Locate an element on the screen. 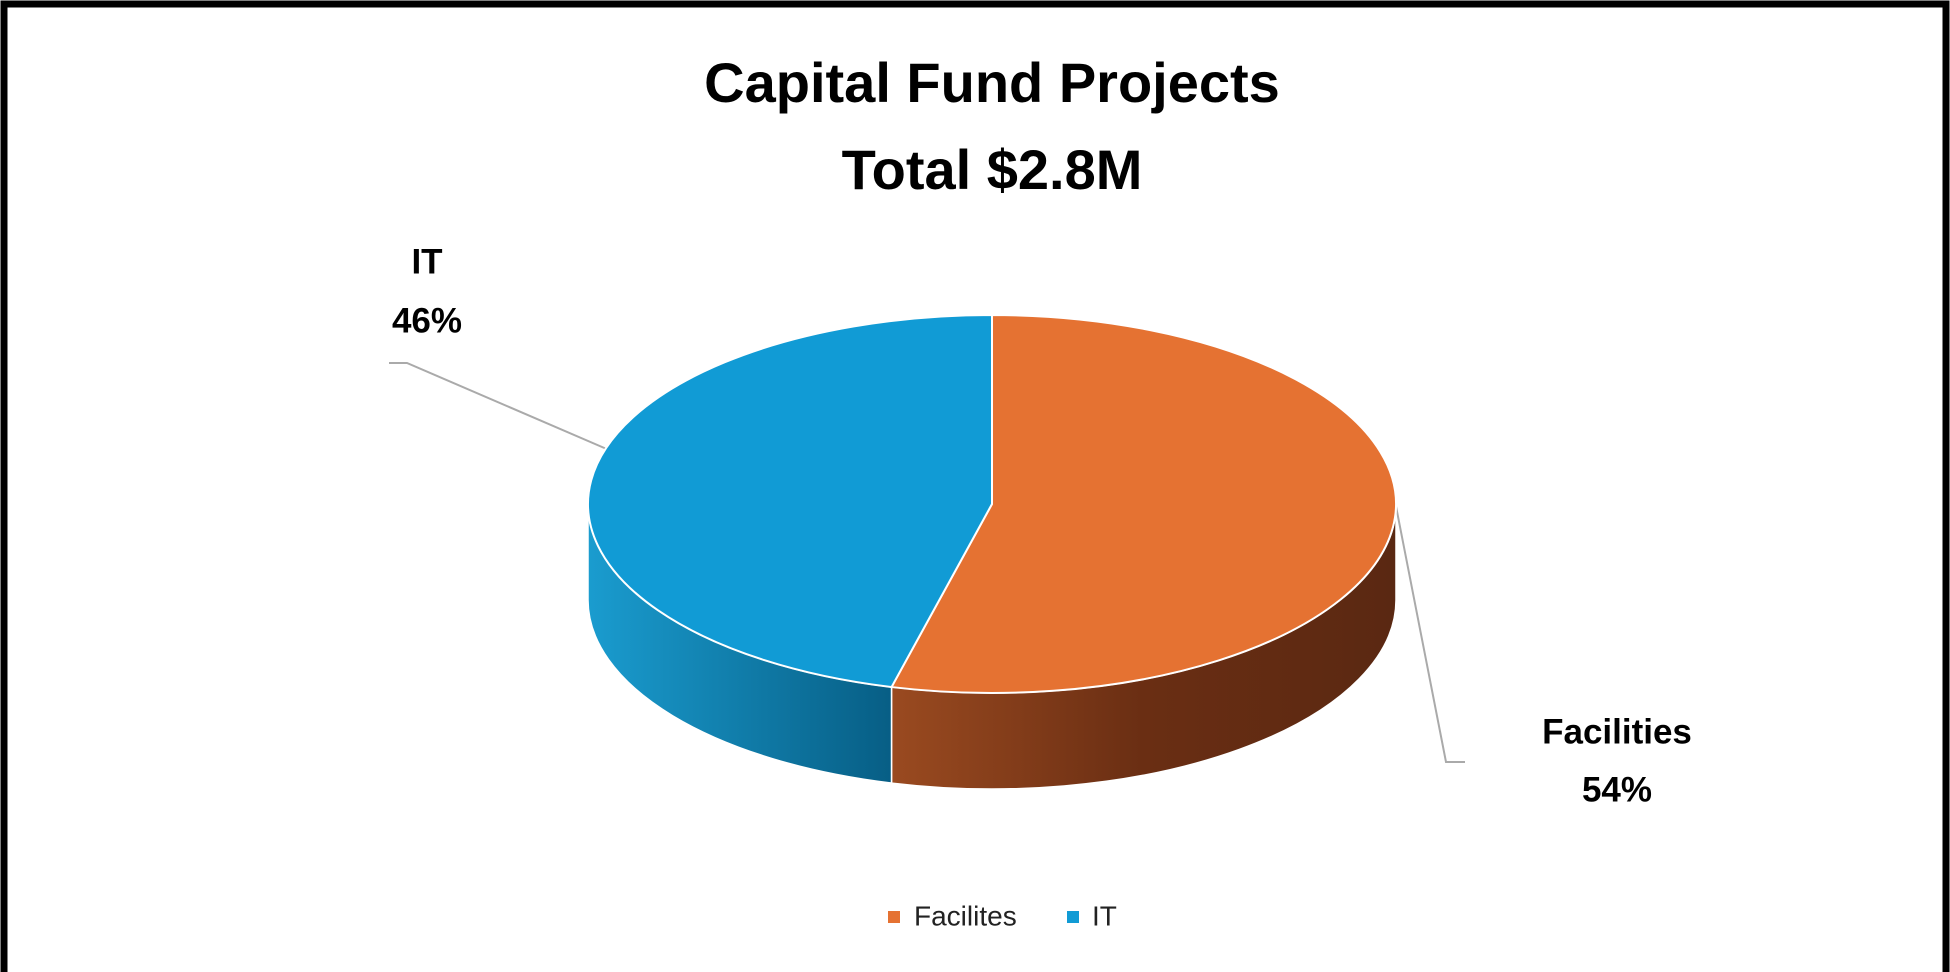  legend-label: Facilites is located at coordinates (965, 915).